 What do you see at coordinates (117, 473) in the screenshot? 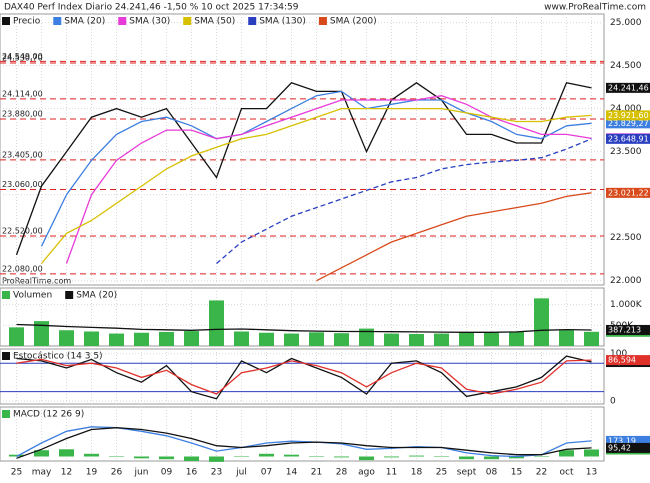
I see `x-tick-label: 26` at bounding box center [117, 473].